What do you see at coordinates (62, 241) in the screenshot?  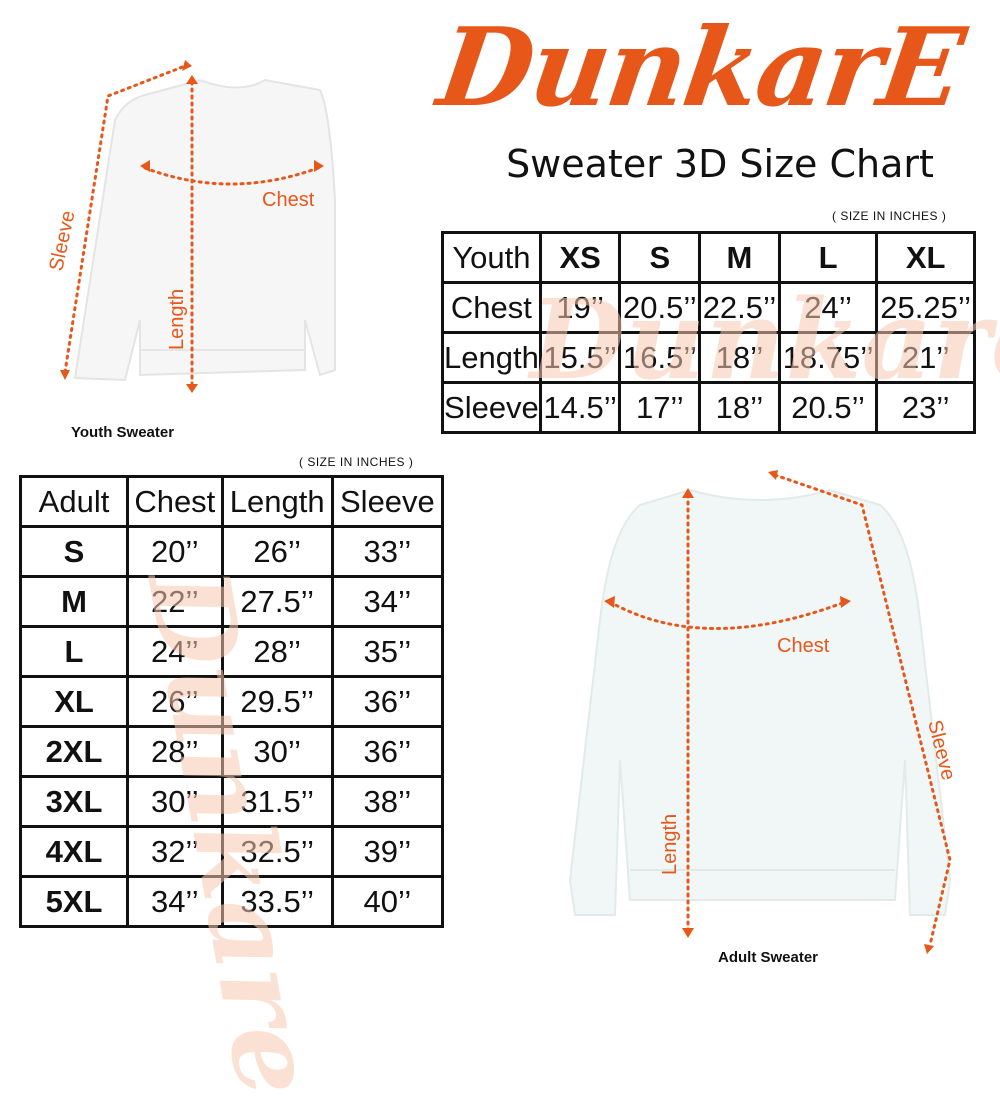 I see `youth-sleeve-label: Sleeve` at bounding box center [62, 241].